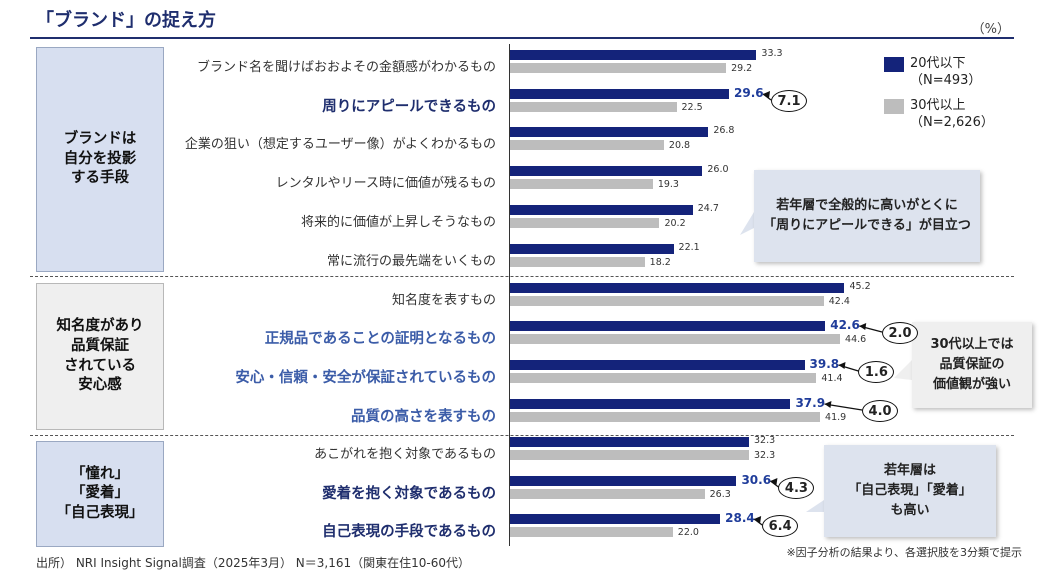 Image resolution: width=1040 pixels, height=585 pixels. I want to click on difference-badge: 2.0, so click(900, 333).